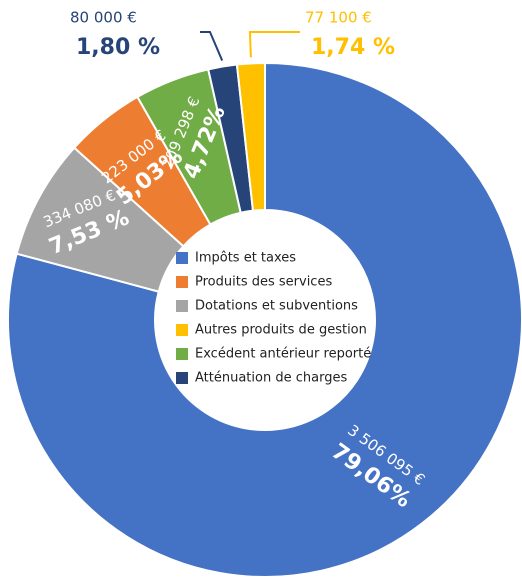  Describe the element at coordinates (263, 282) in the screenshot. I see `legend-label: Produits des services` at that location.